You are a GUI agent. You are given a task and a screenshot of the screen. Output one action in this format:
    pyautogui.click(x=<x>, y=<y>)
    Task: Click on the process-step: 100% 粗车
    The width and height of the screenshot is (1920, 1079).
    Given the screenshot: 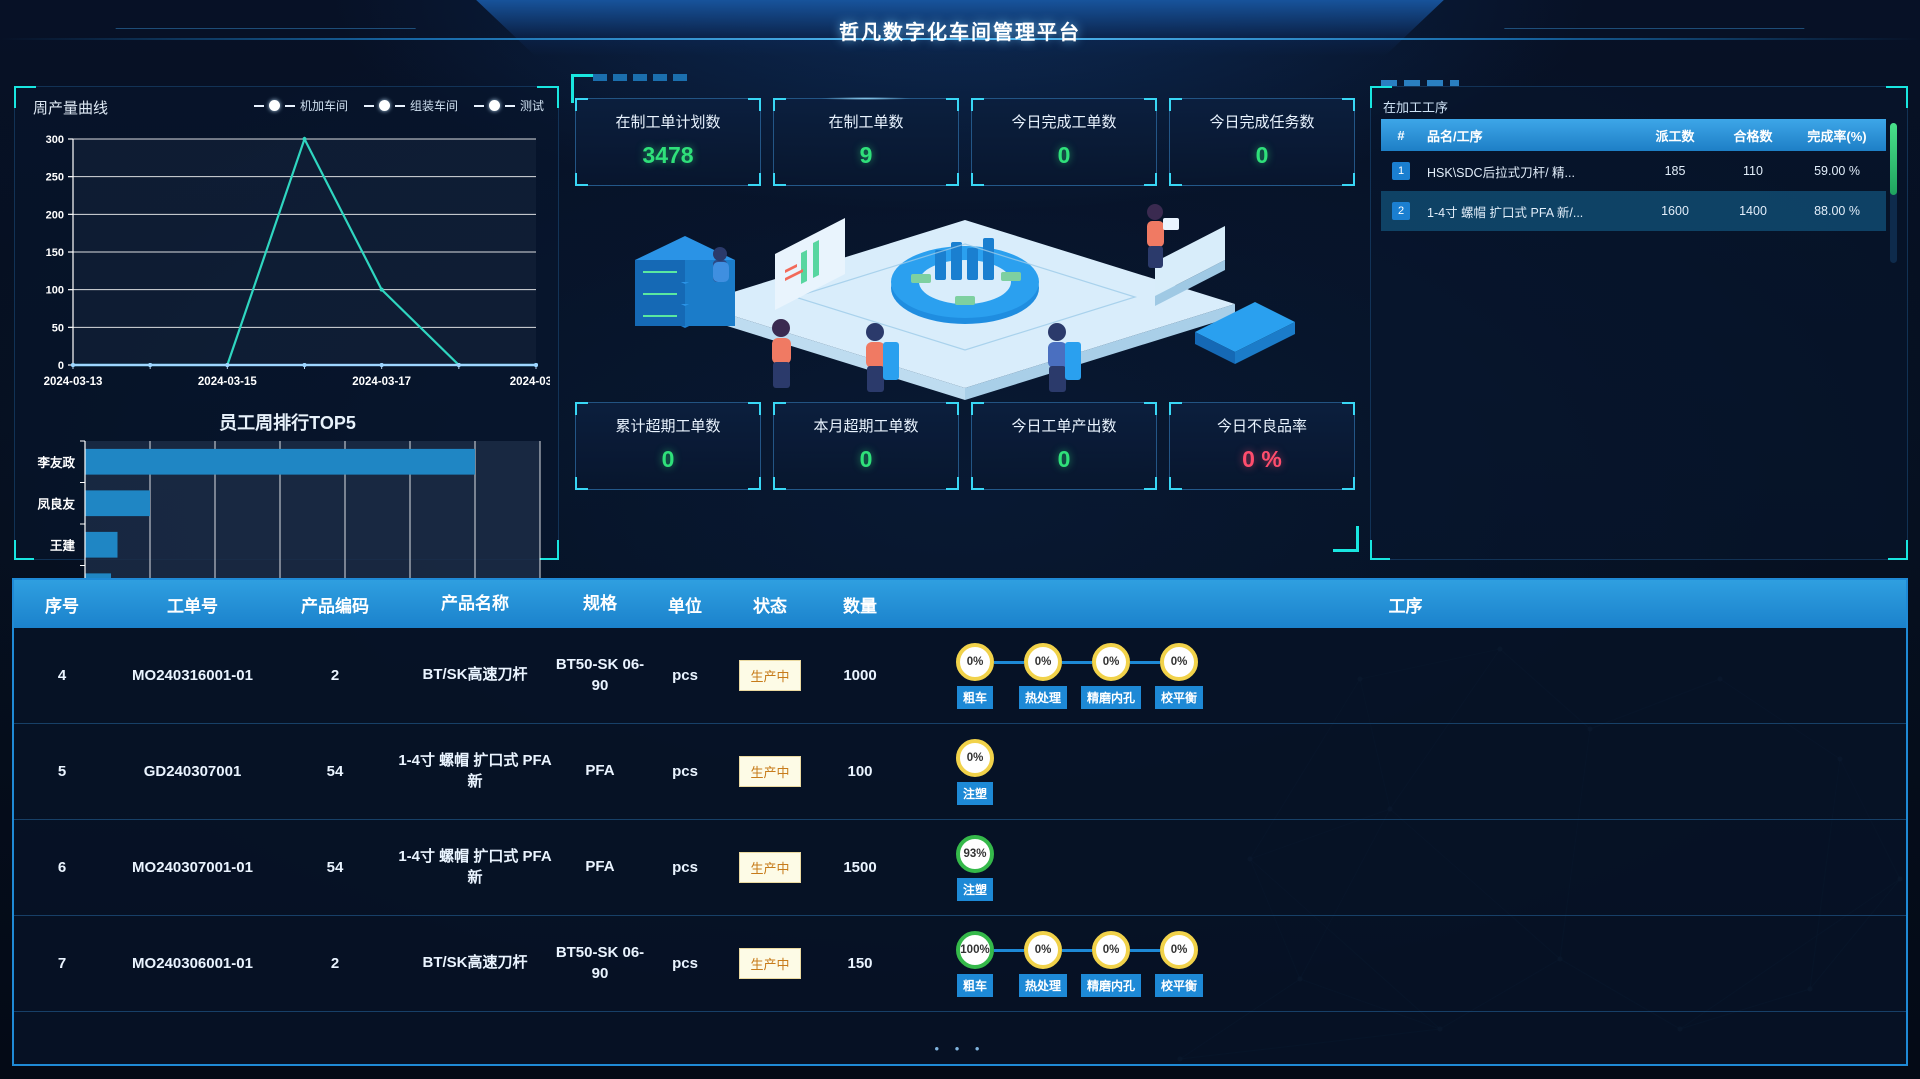 What is the action you would take?
    pyautogui.click(x=982, y=963)
    